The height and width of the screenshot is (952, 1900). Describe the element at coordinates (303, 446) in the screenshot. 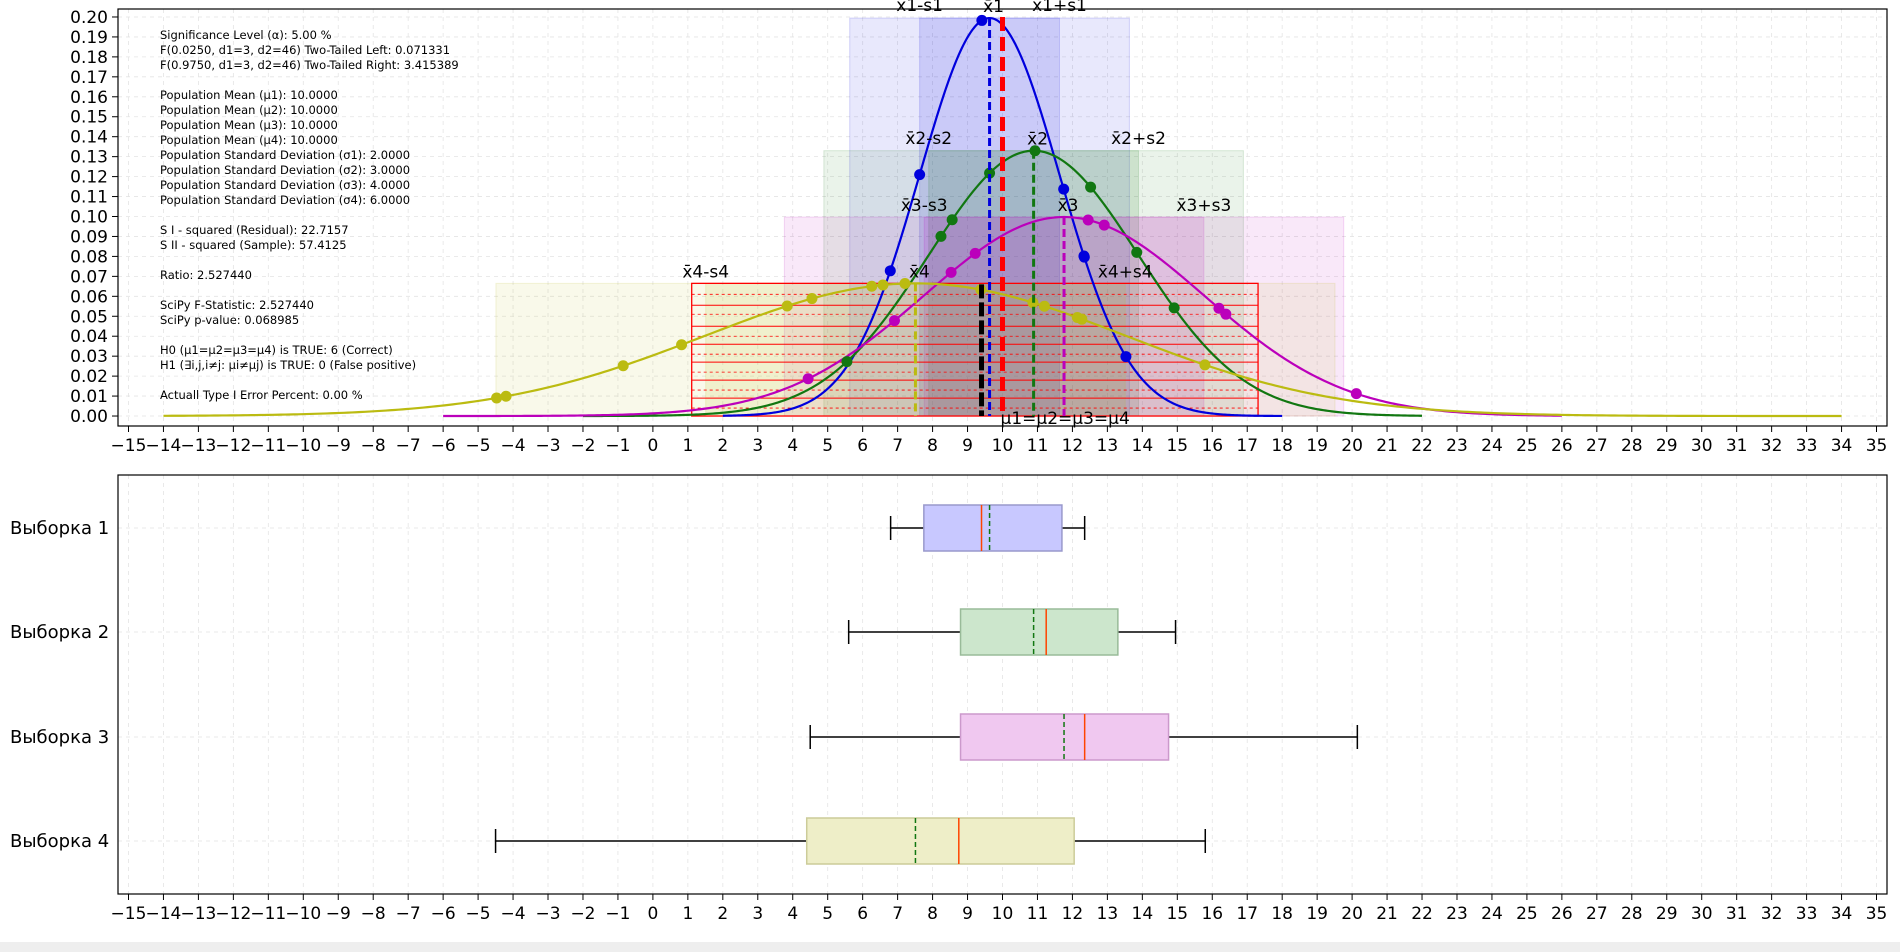

I see `x-tick-label: −10` at that location.